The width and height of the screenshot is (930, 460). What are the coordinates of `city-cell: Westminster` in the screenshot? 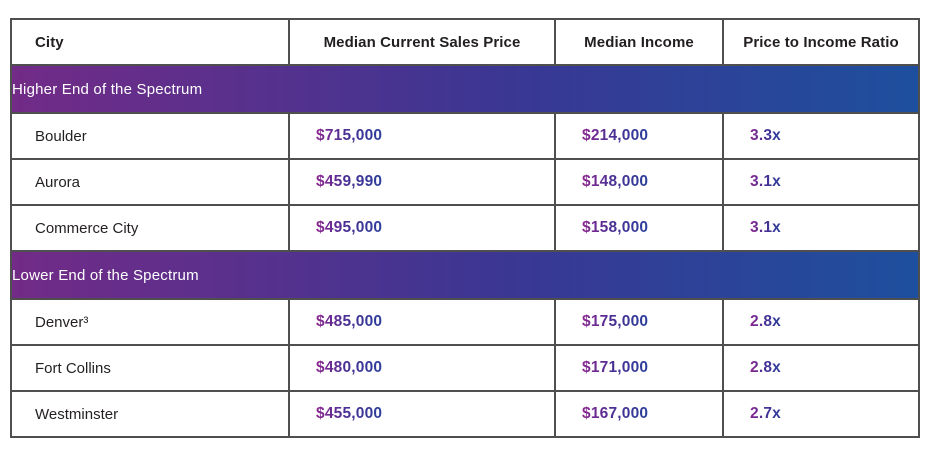 It's located at (150, 414).